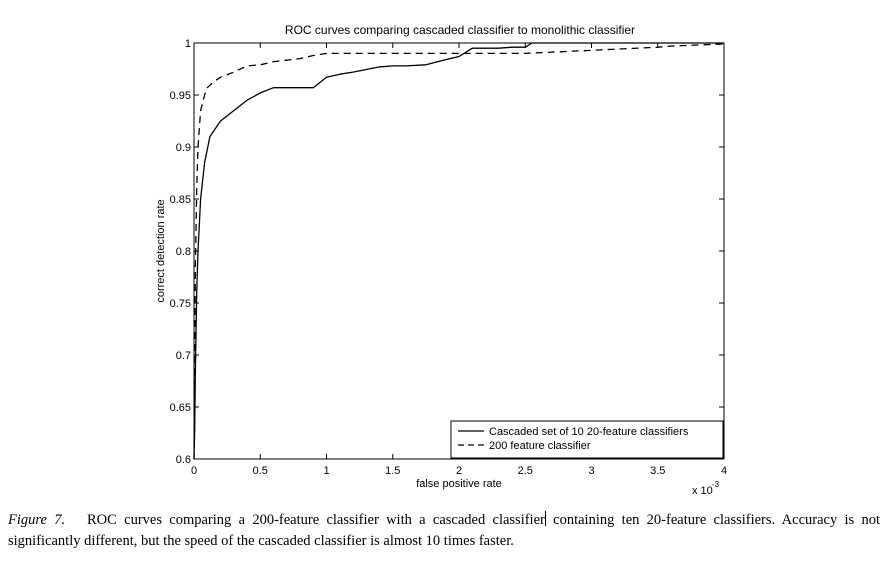 This screenshot has width=884, height=562. What do you see at coordinates (724, 471) in the screenshot?
I see `x-tick-label: 4` at bounding box center [724, 471].